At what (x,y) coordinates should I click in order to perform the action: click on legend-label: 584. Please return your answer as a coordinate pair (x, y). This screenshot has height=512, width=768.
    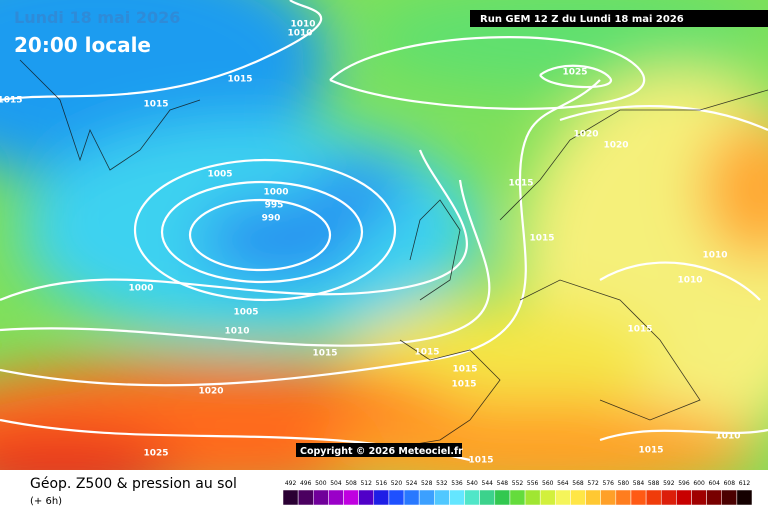
    Looking at the image, I should click on (639, 483).